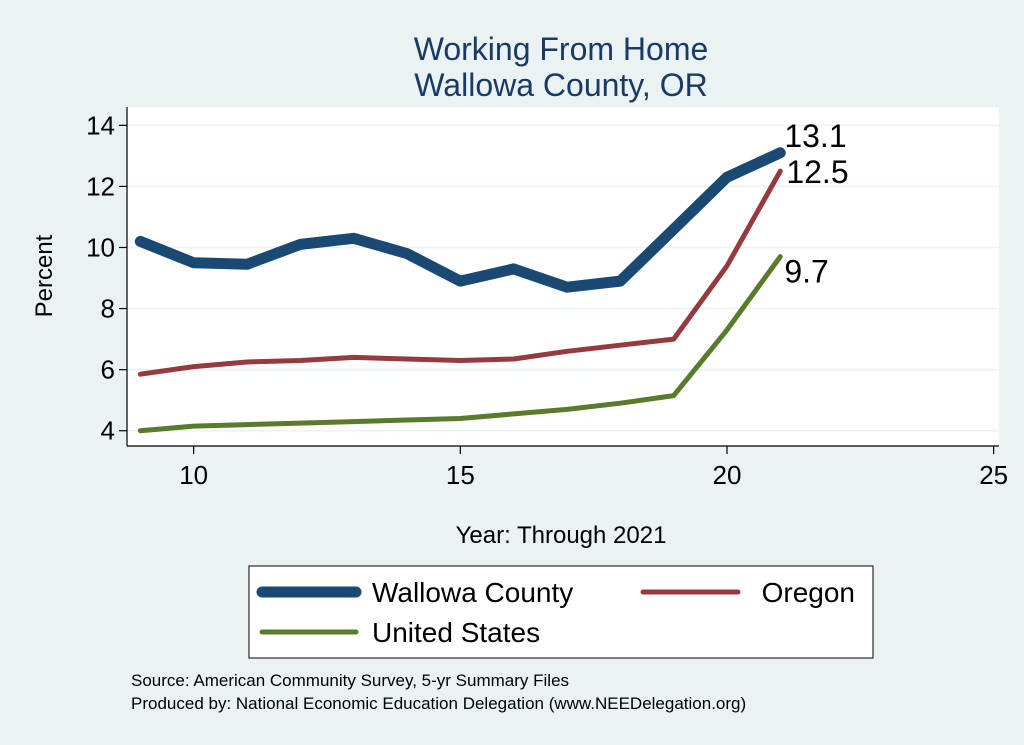 The image size is (1024, 745). I want to click on legend-box, so click(561, 612).